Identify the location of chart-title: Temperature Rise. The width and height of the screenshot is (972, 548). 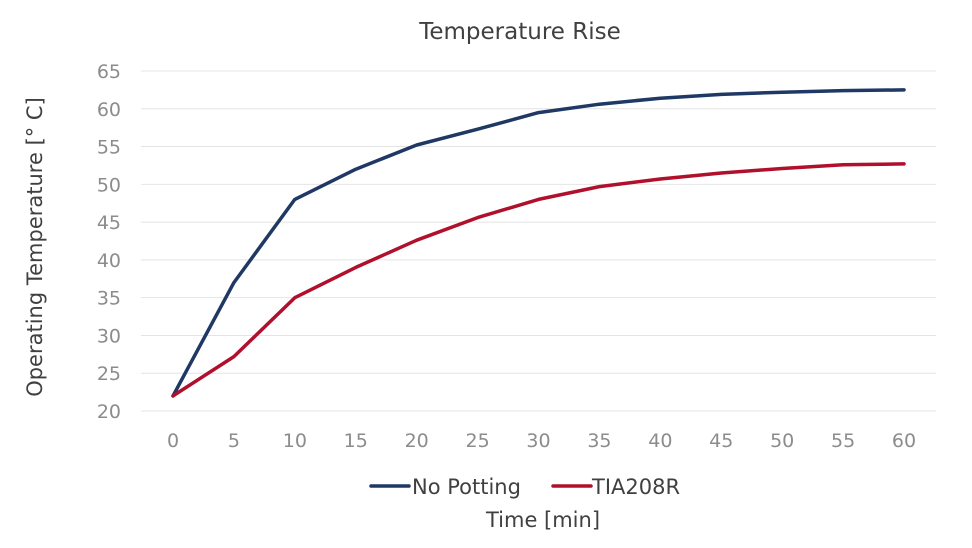
(519, 32).